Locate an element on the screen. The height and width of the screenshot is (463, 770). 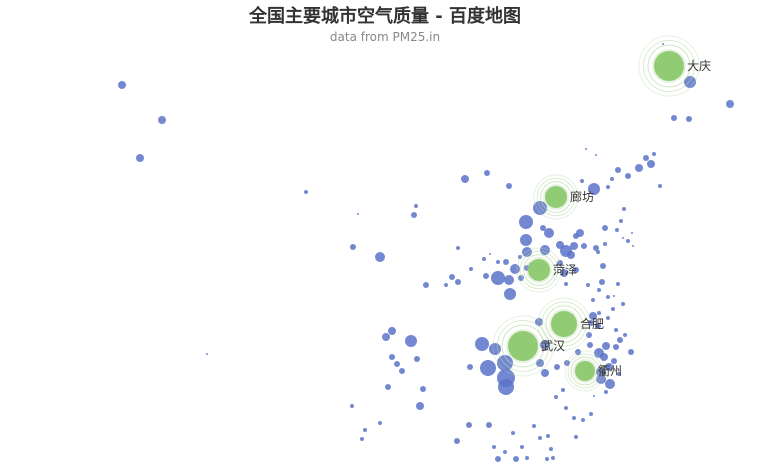
highlight-city: 衢州 is located at coordinates (593, 371).